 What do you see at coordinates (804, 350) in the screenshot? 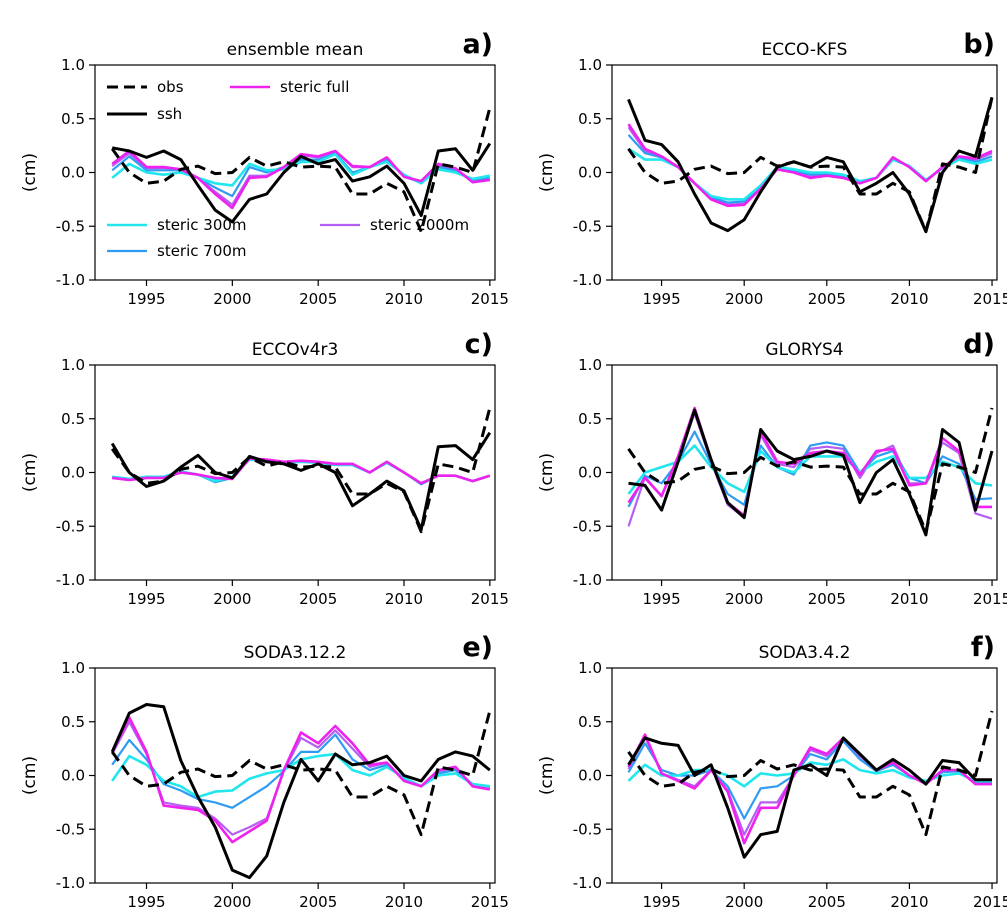
I see `panel-title: GLORYS4` at bounding box center [804, 350].